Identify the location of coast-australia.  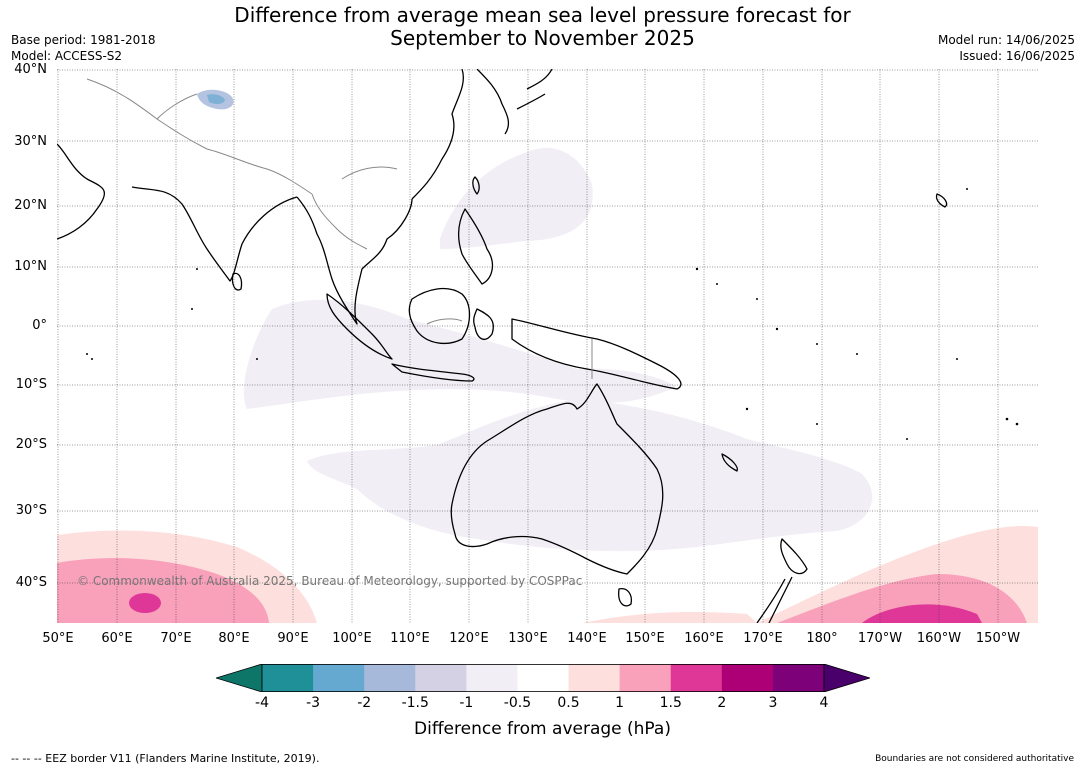
(557, 479).